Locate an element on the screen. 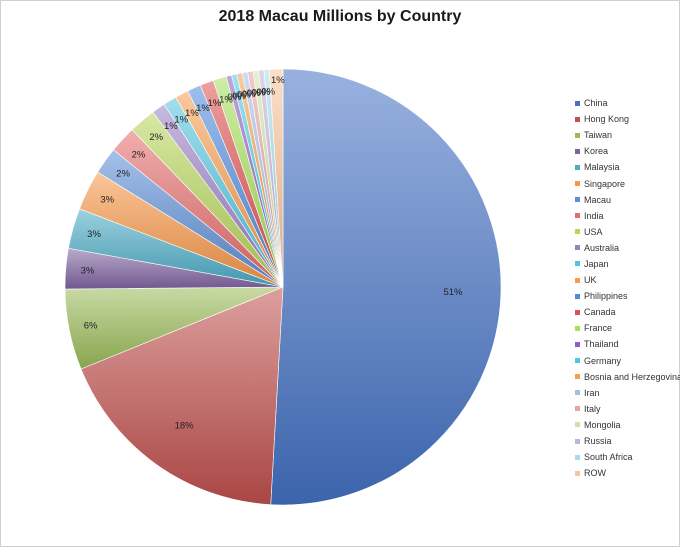  legend-item: Hong Kong is located at coordinates (627, 119).